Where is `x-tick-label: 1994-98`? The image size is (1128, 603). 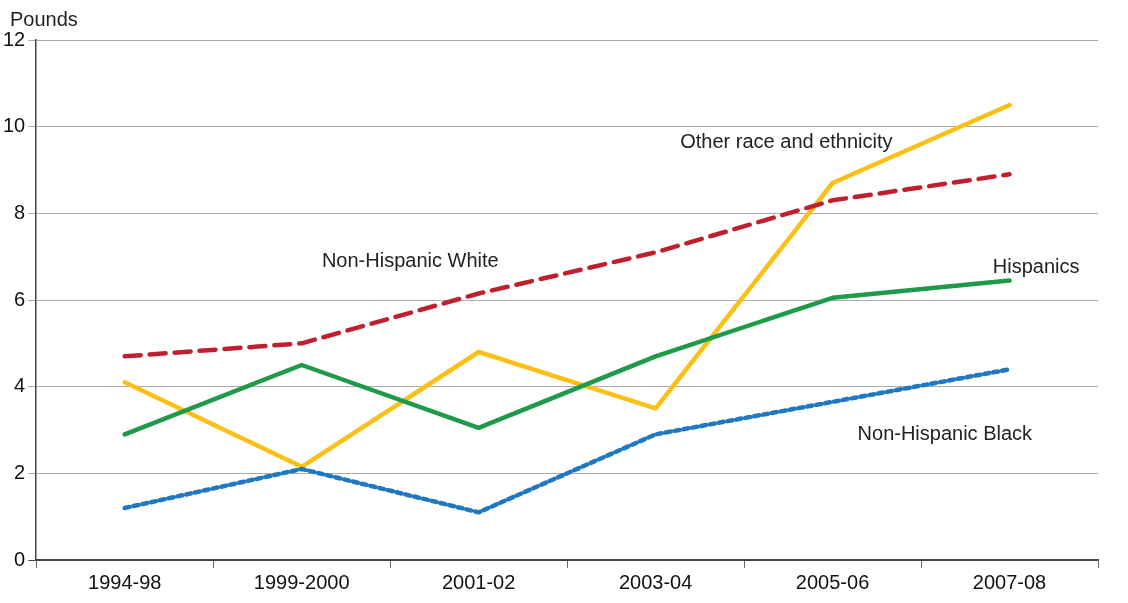
x-tick-label: 1994-98 is located at coordinates (125, 581).